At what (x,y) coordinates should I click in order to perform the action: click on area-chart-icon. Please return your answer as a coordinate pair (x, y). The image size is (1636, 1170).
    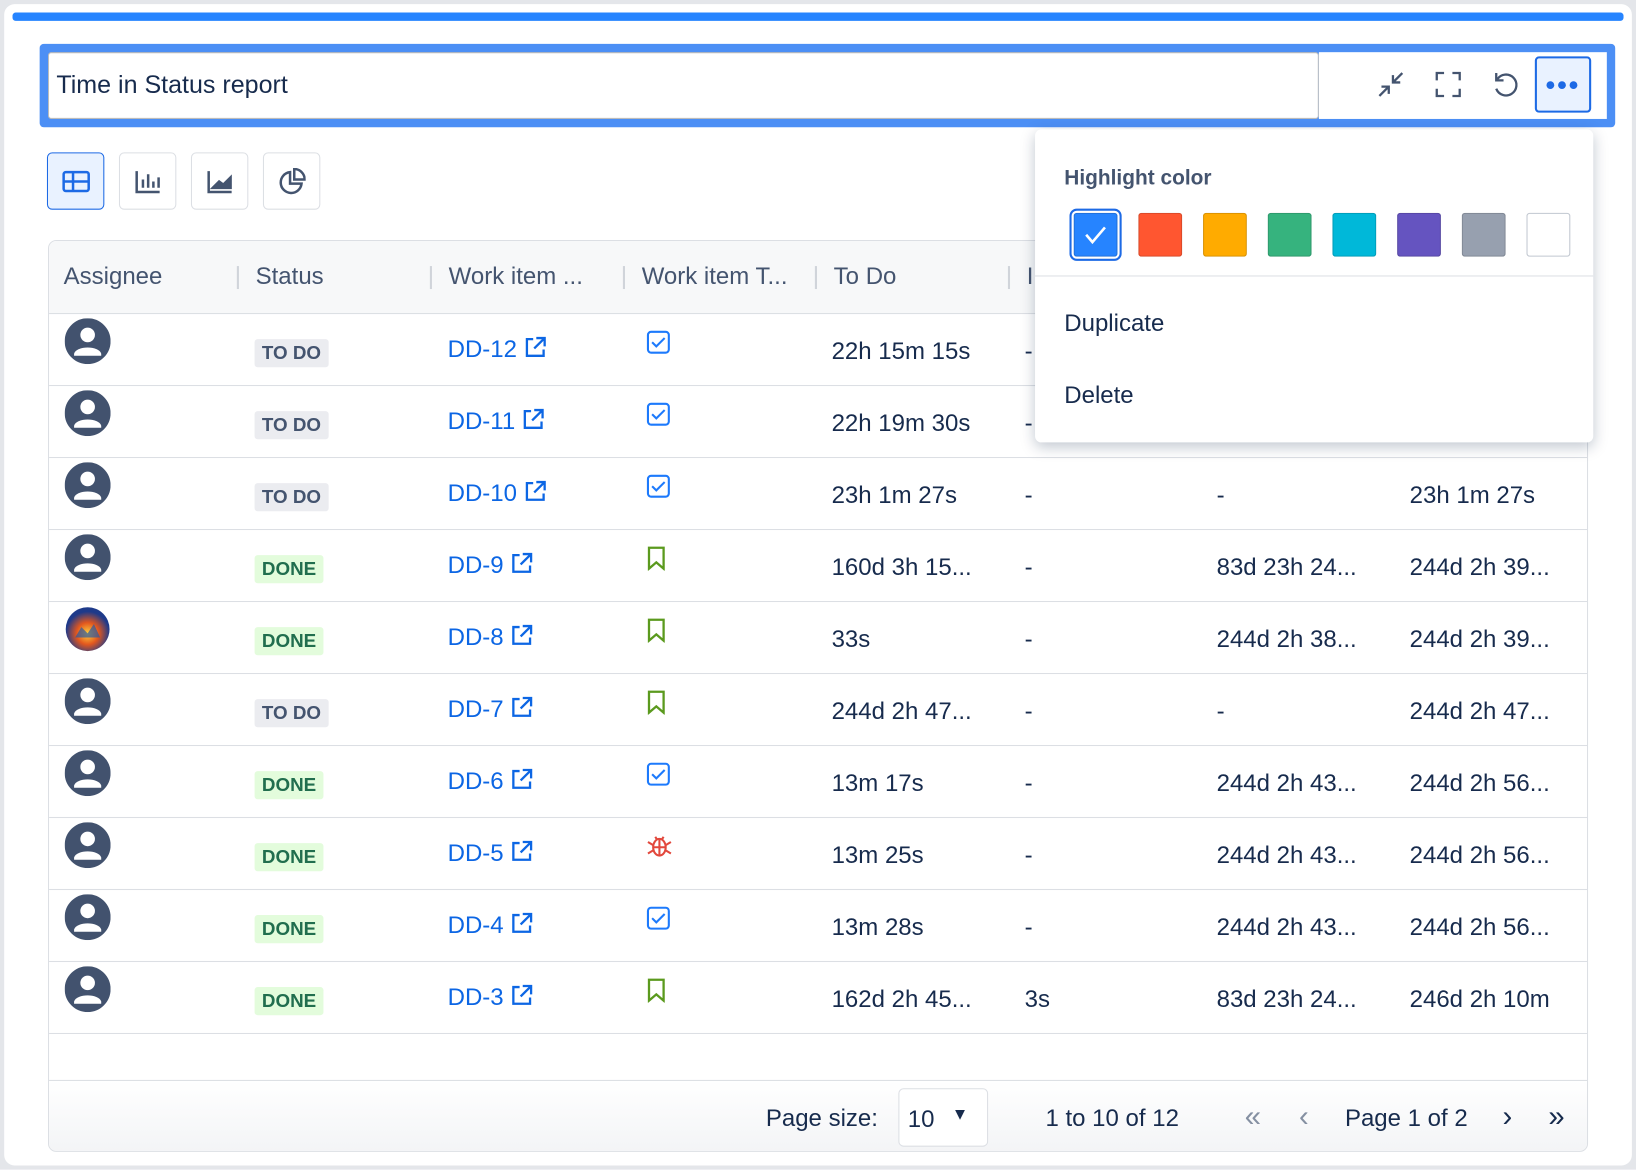
    Looking at the image, I should click on (219, 181).